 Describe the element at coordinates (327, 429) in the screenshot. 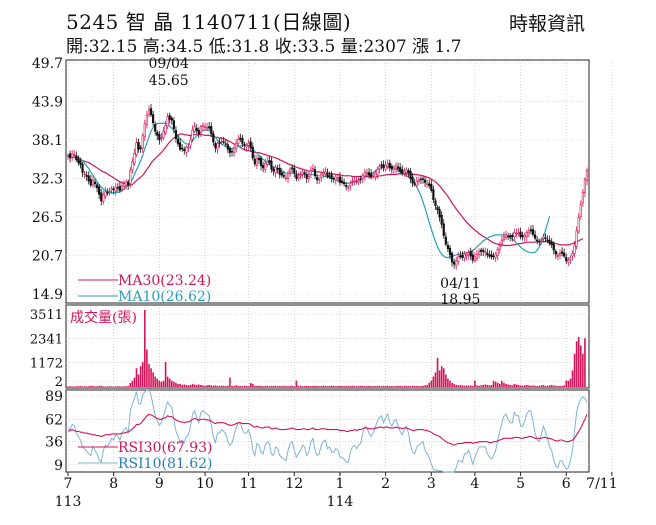

I see `rsi30-line` at that location.